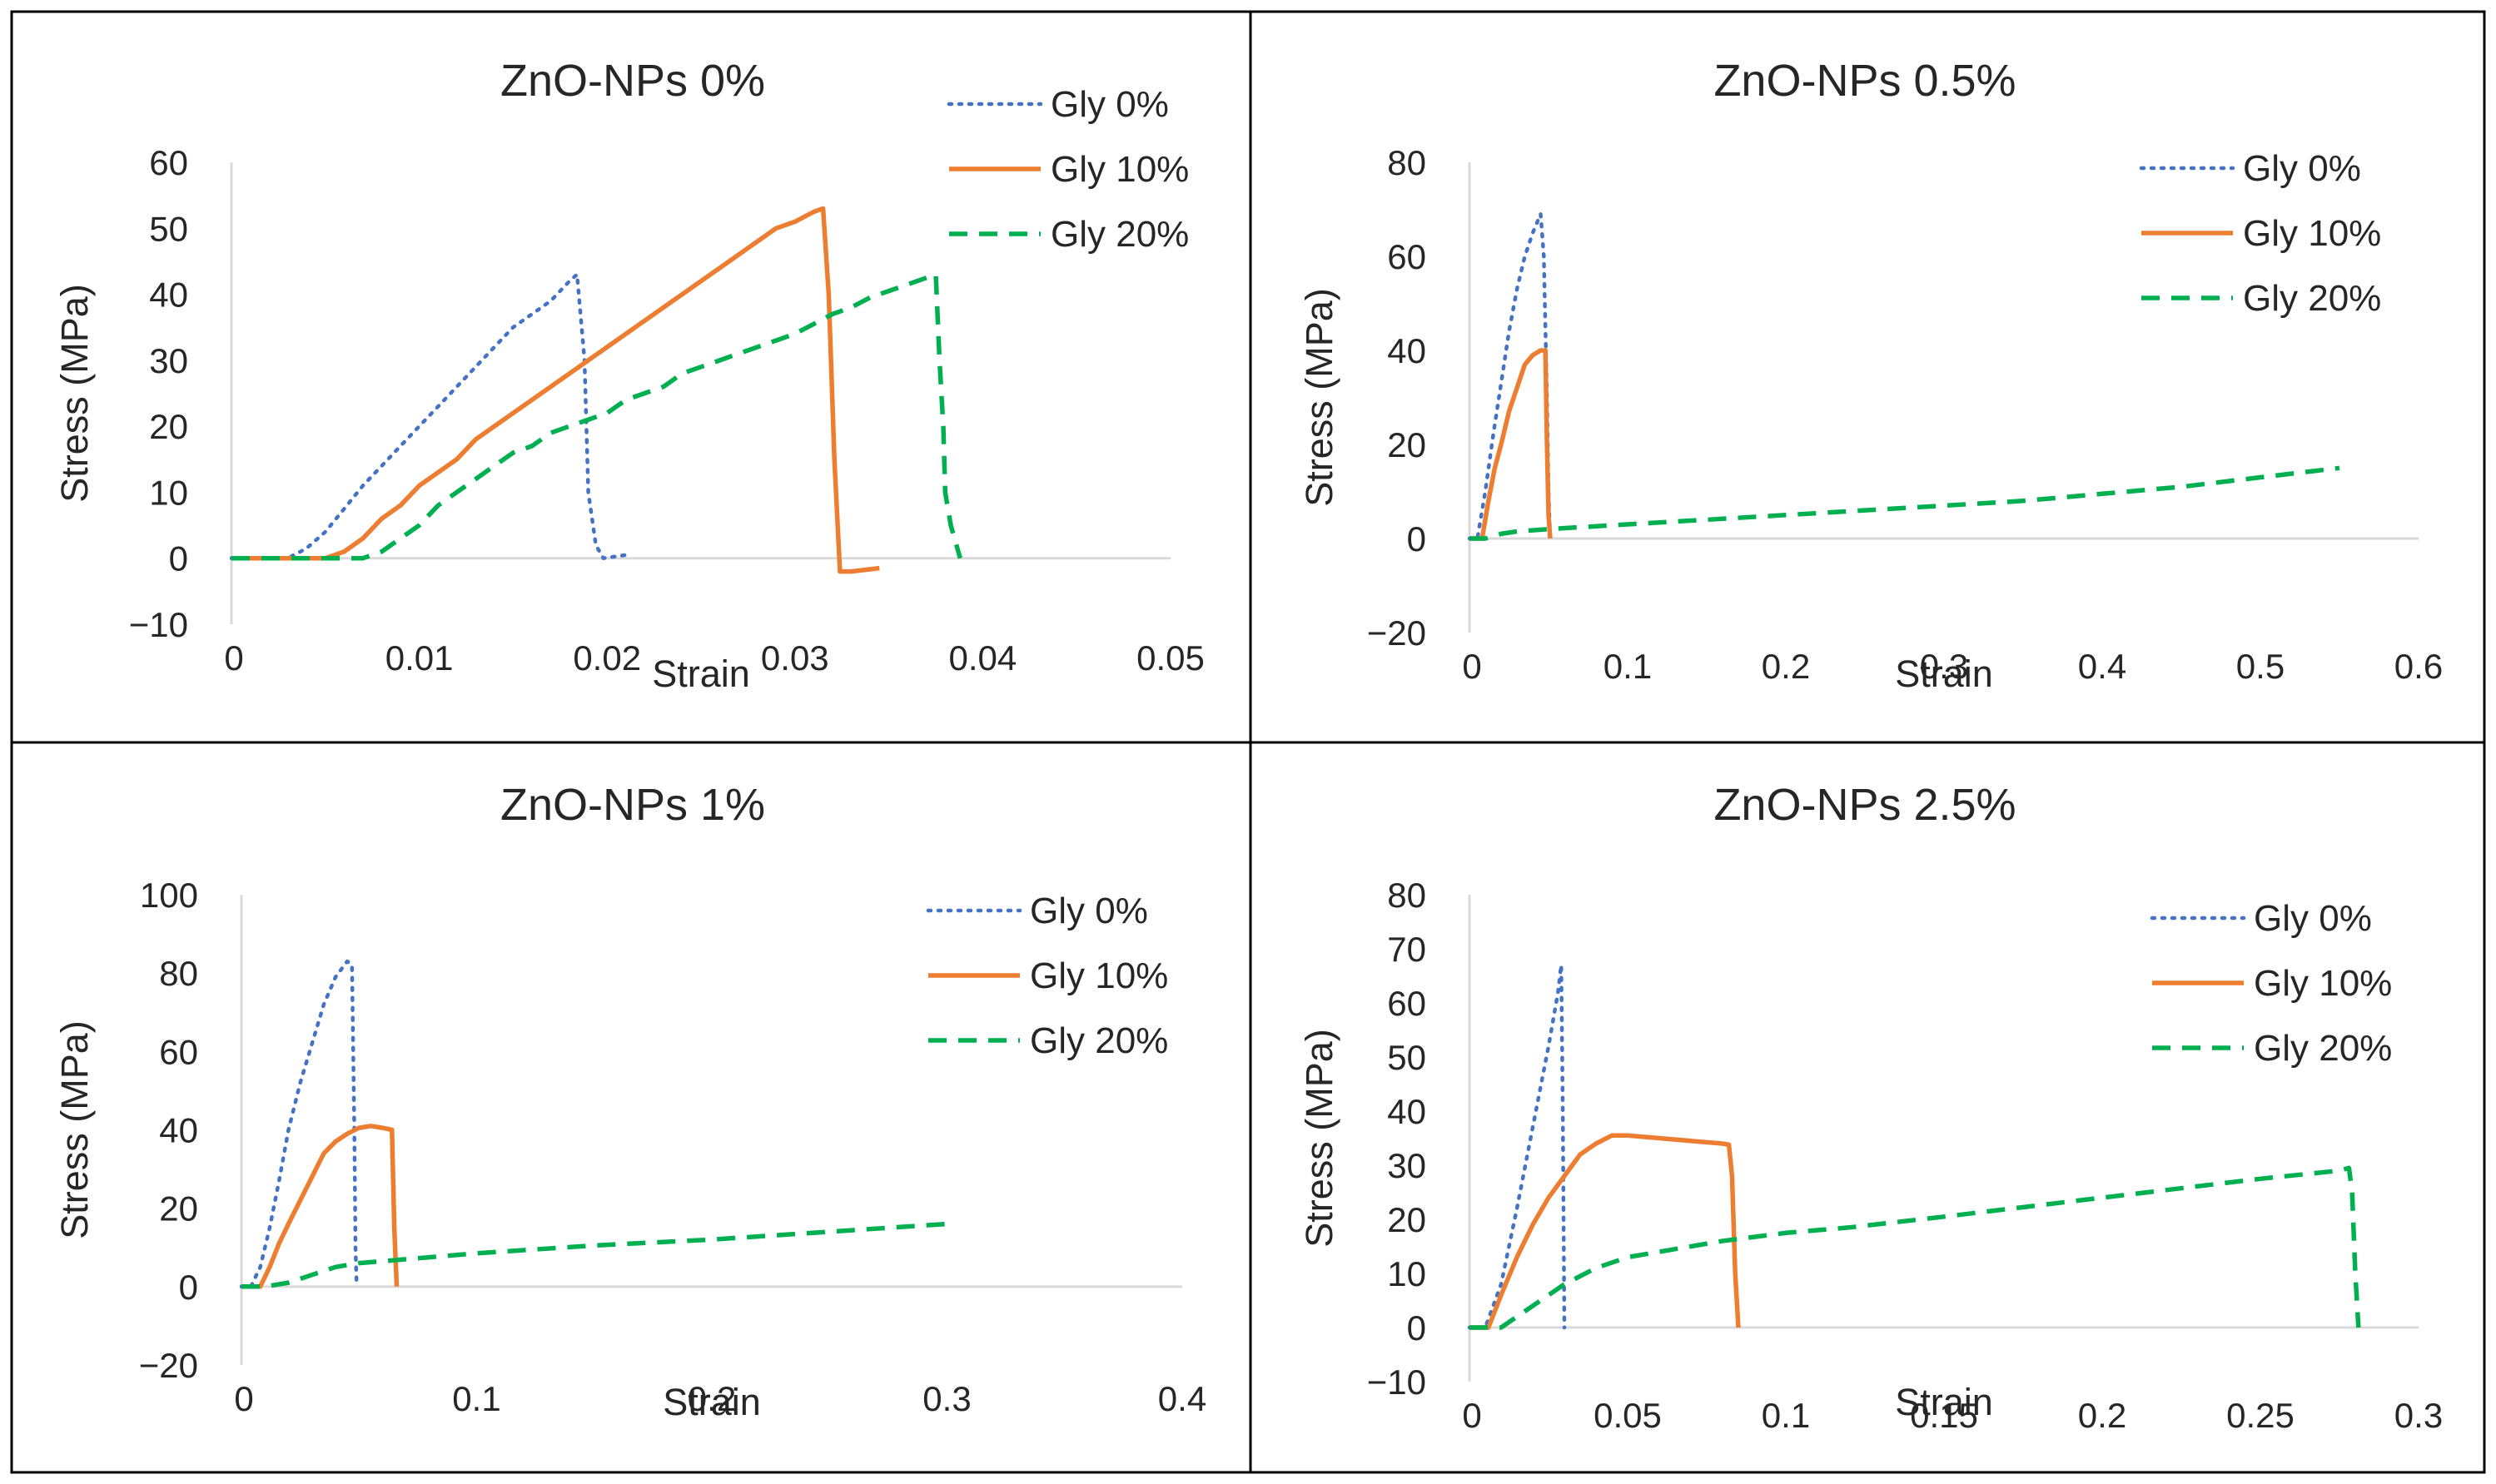 This screenshot has height=1484, width=2496. What do you see at coordinates (1864, 805) in the screenshot?
I see `chart-title: ZnO-NPs 2.5%` at bounding box center [1864, 805].